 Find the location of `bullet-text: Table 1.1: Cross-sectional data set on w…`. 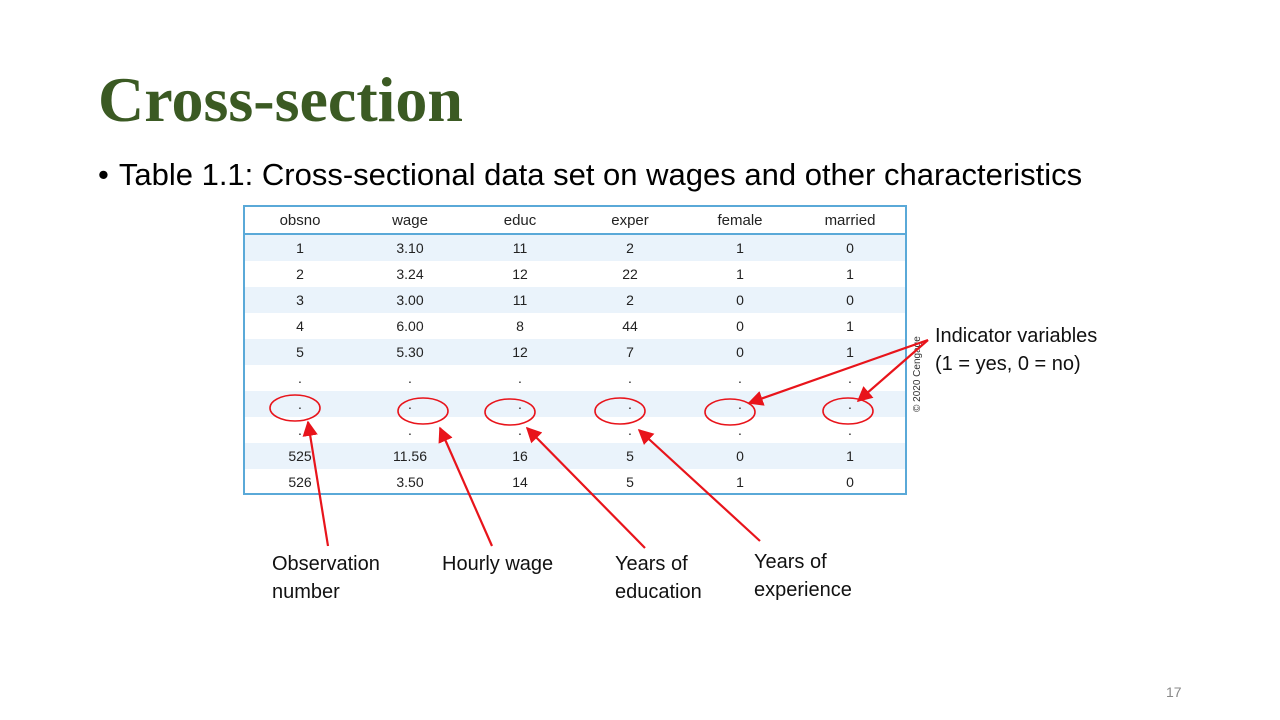

bullet-text: Table 1.1: Cross-sectional data set on w… is located at coordinates (600, 174).